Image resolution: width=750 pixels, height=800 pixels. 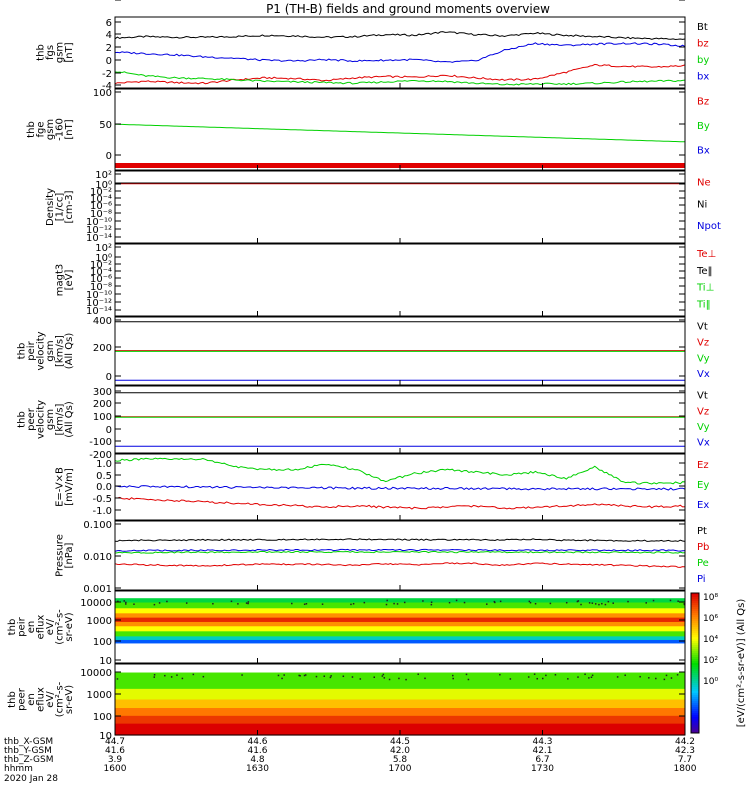 I want to click on ylabel-line: peer, so click(x=22, y=699).